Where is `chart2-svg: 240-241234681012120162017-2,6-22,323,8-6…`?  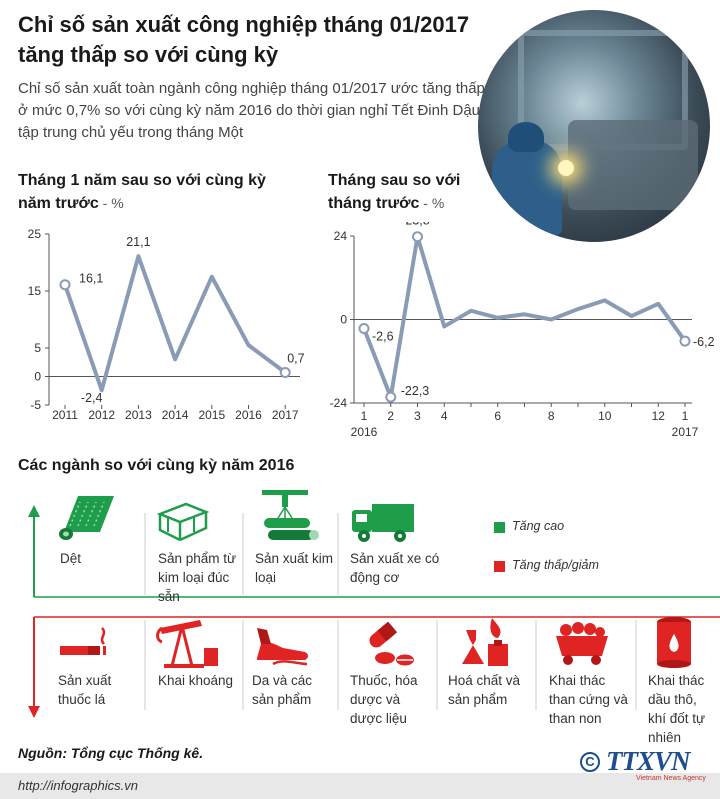 chart2-svg: 240-241234681012120162017-2,6-22,323,8-6… is located at coordinates (522, 330).